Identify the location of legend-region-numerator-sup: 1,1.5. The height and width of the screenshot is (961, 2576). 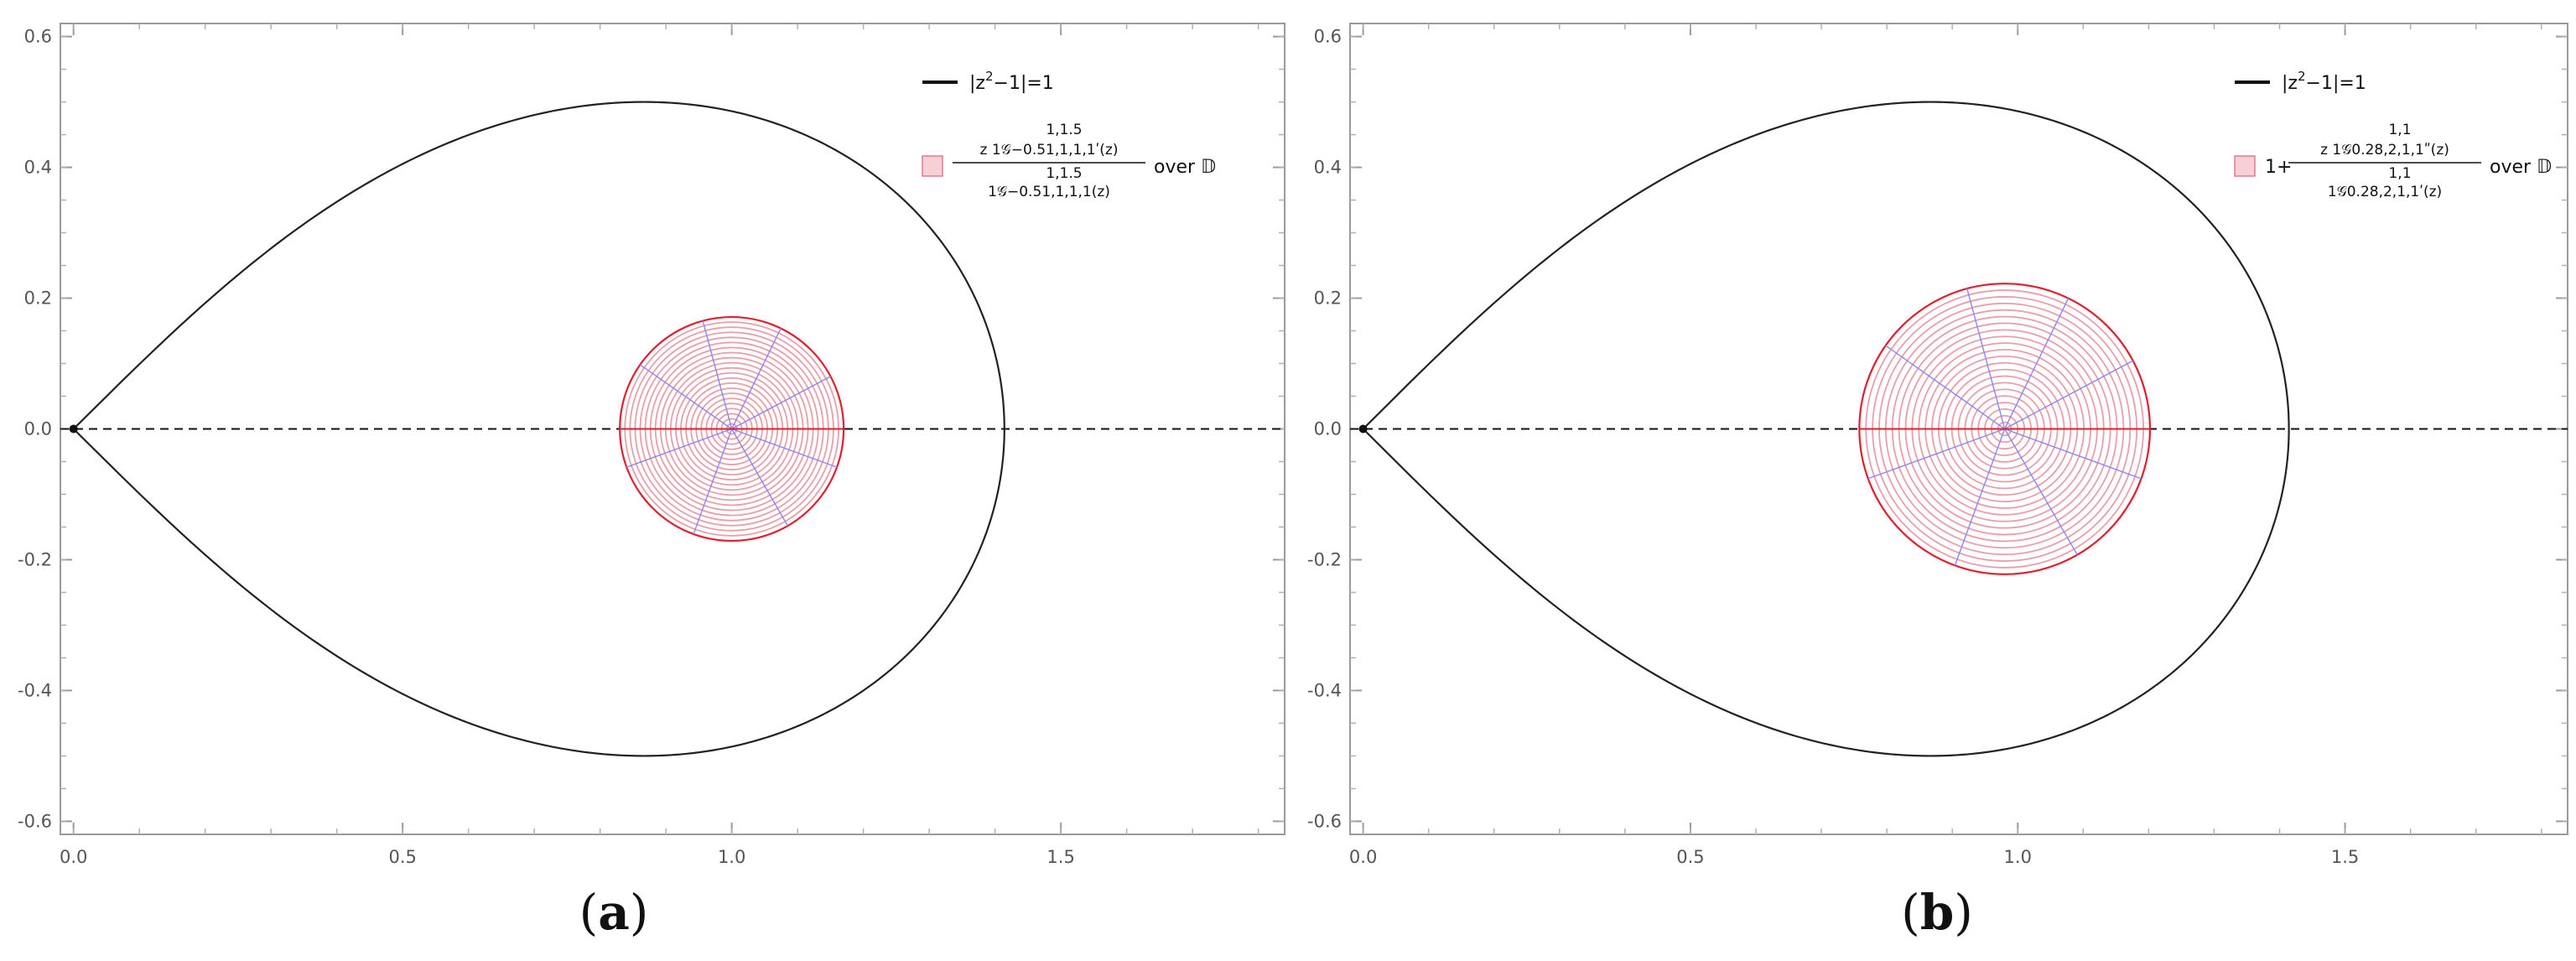
(1064, 130).